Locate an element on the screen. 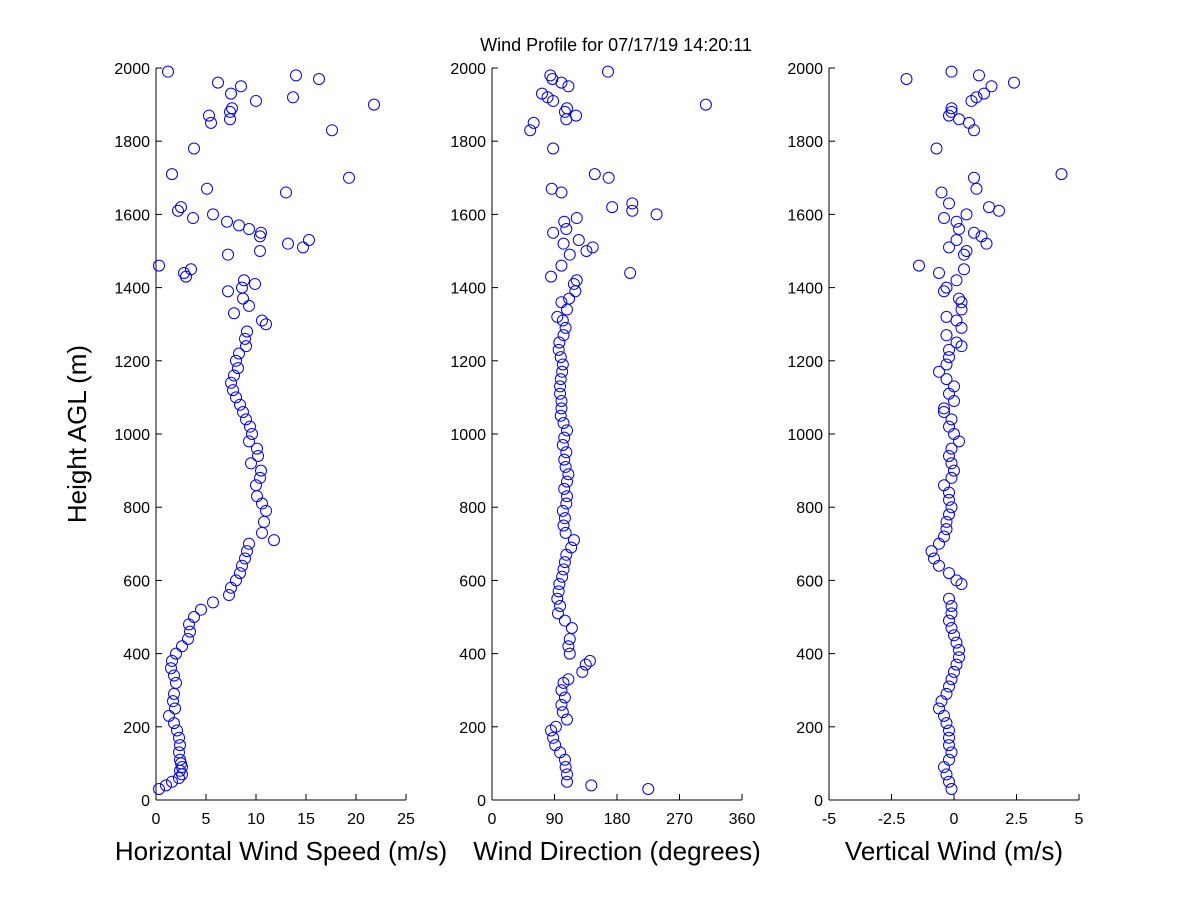 This screenshot has width=1200, height=900. x-axis-label: Horizontal Wind Speed (m/s) is located at coordinates (281, 851).